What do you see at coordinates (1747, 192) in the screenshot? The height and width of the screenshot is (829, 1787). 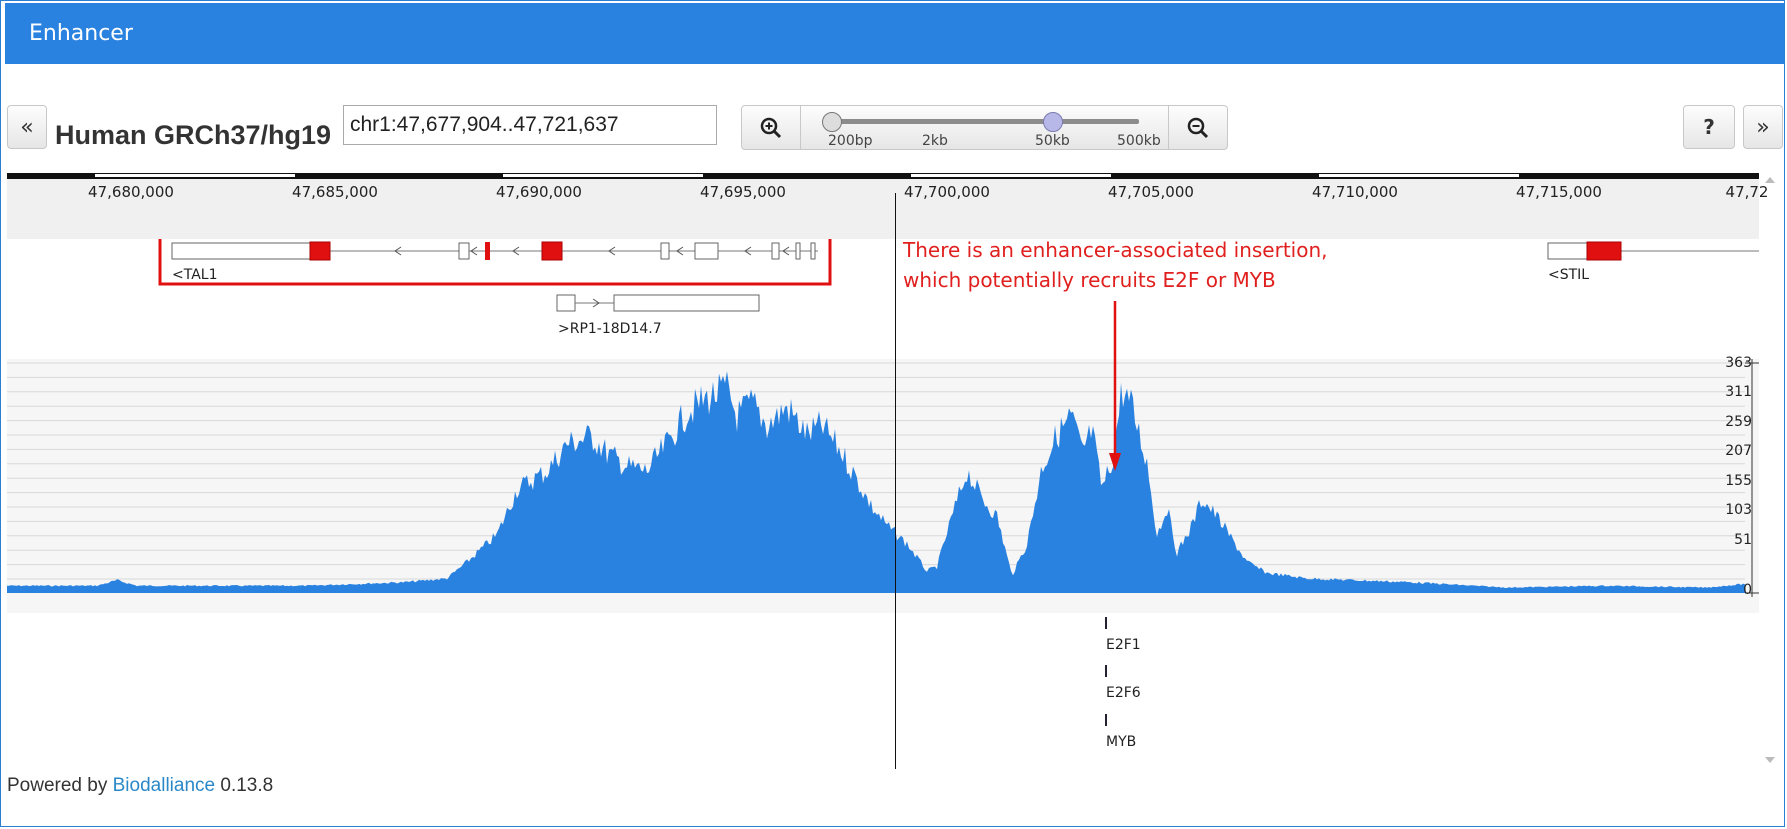 I see `ruler-label: 47,72` at bounding box center [1747, 192].